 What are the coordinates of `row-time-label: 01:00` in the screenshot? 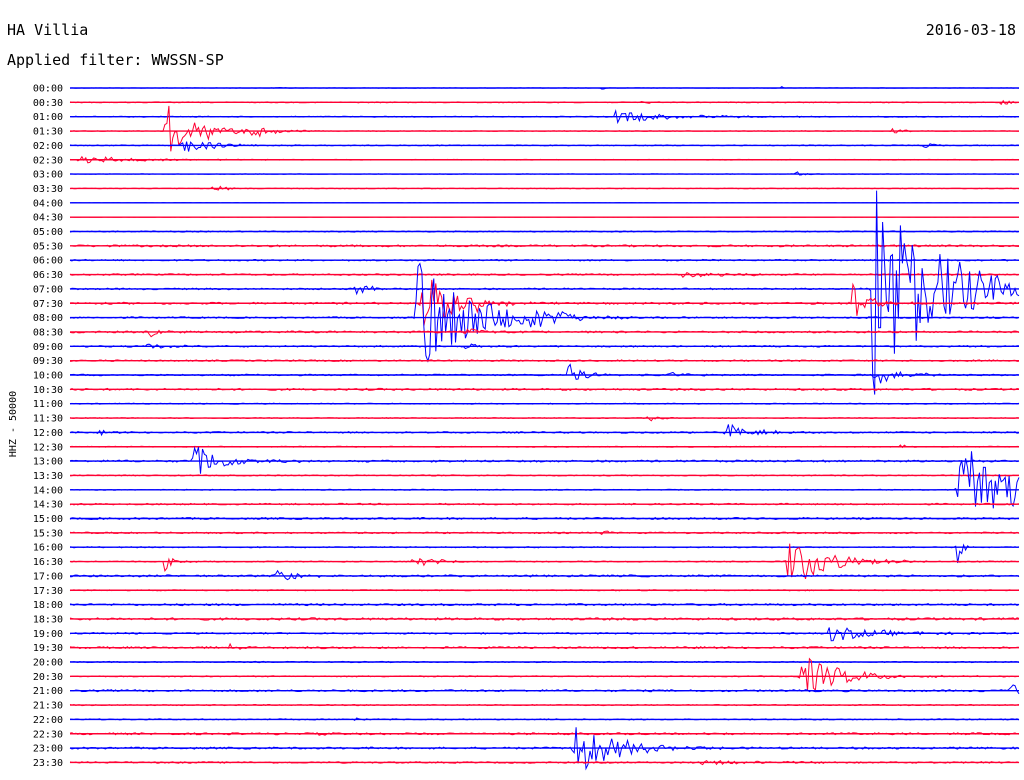 It's located at (48, 117).